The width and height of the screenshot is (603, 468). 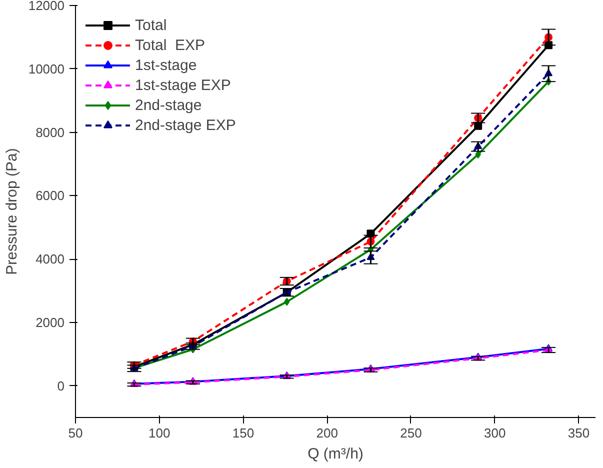 What do you see at coordinates (185, 125) in the screenshot?
I see `legend-label: 2nd-stage EXP` at bounding box center [185, 125].